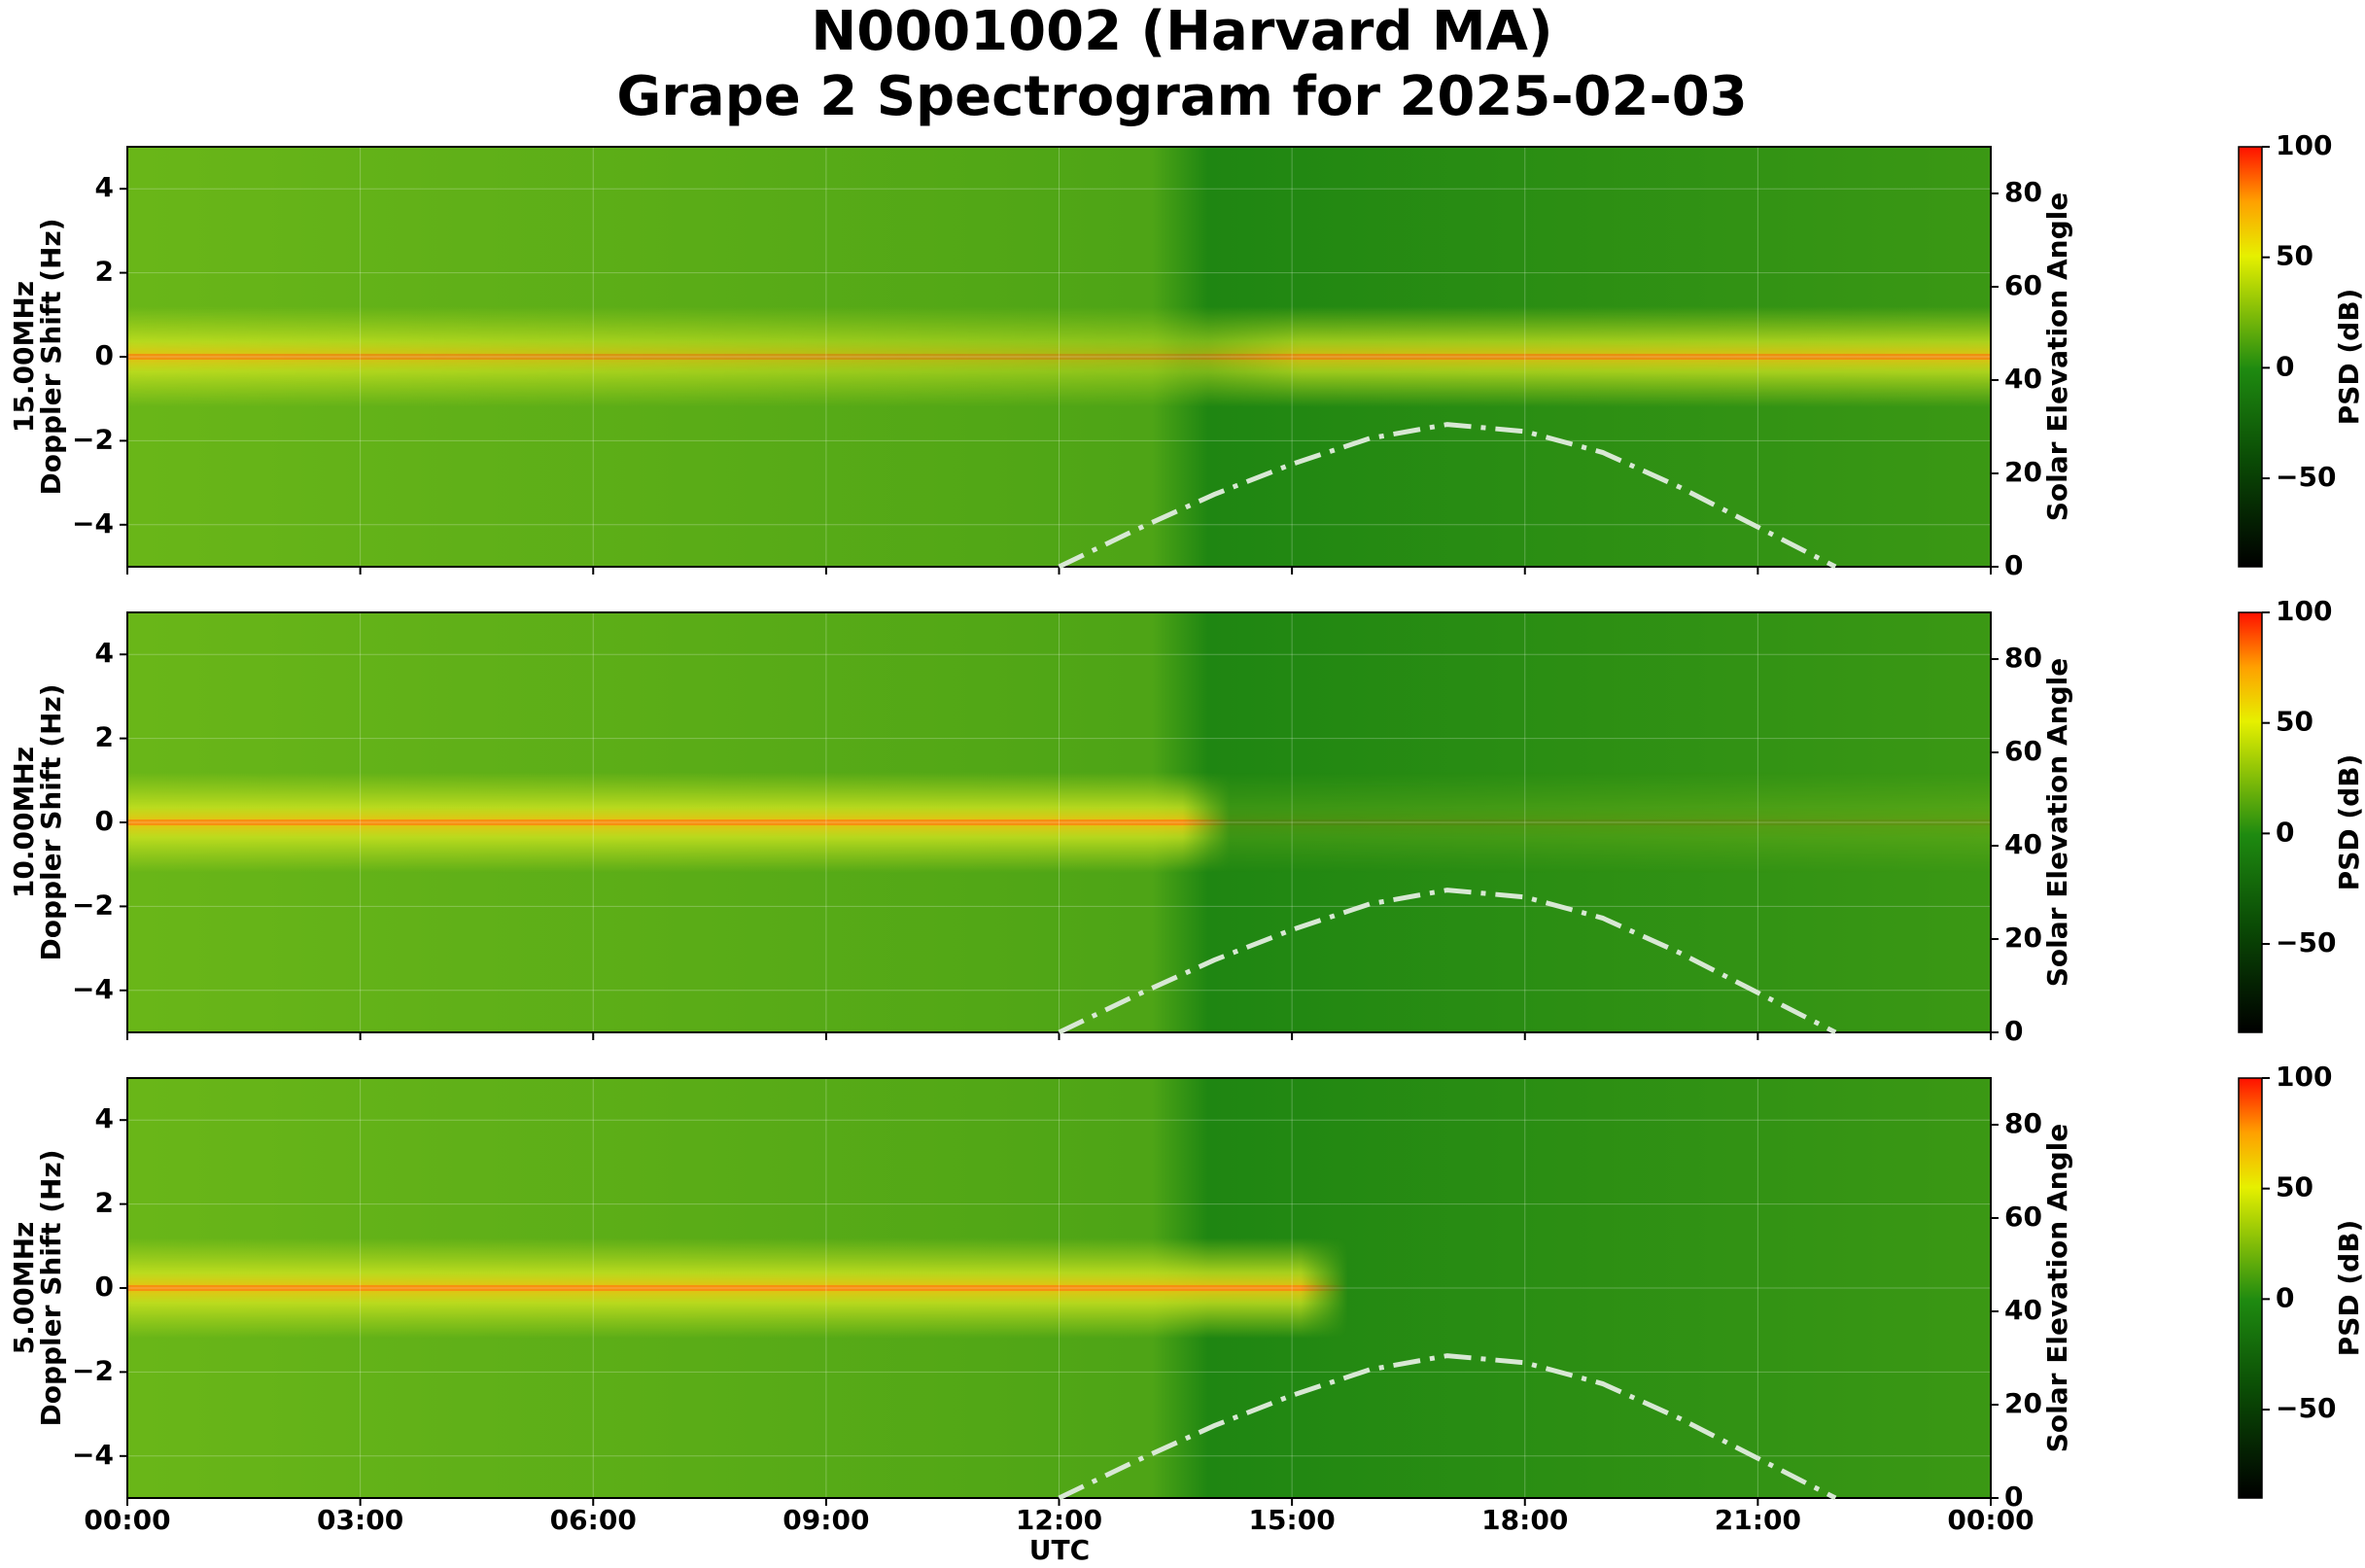 This screenshot has height=1568, width=2365. I want to click on x-tick-label: 18:00, so click(1524, 1520).